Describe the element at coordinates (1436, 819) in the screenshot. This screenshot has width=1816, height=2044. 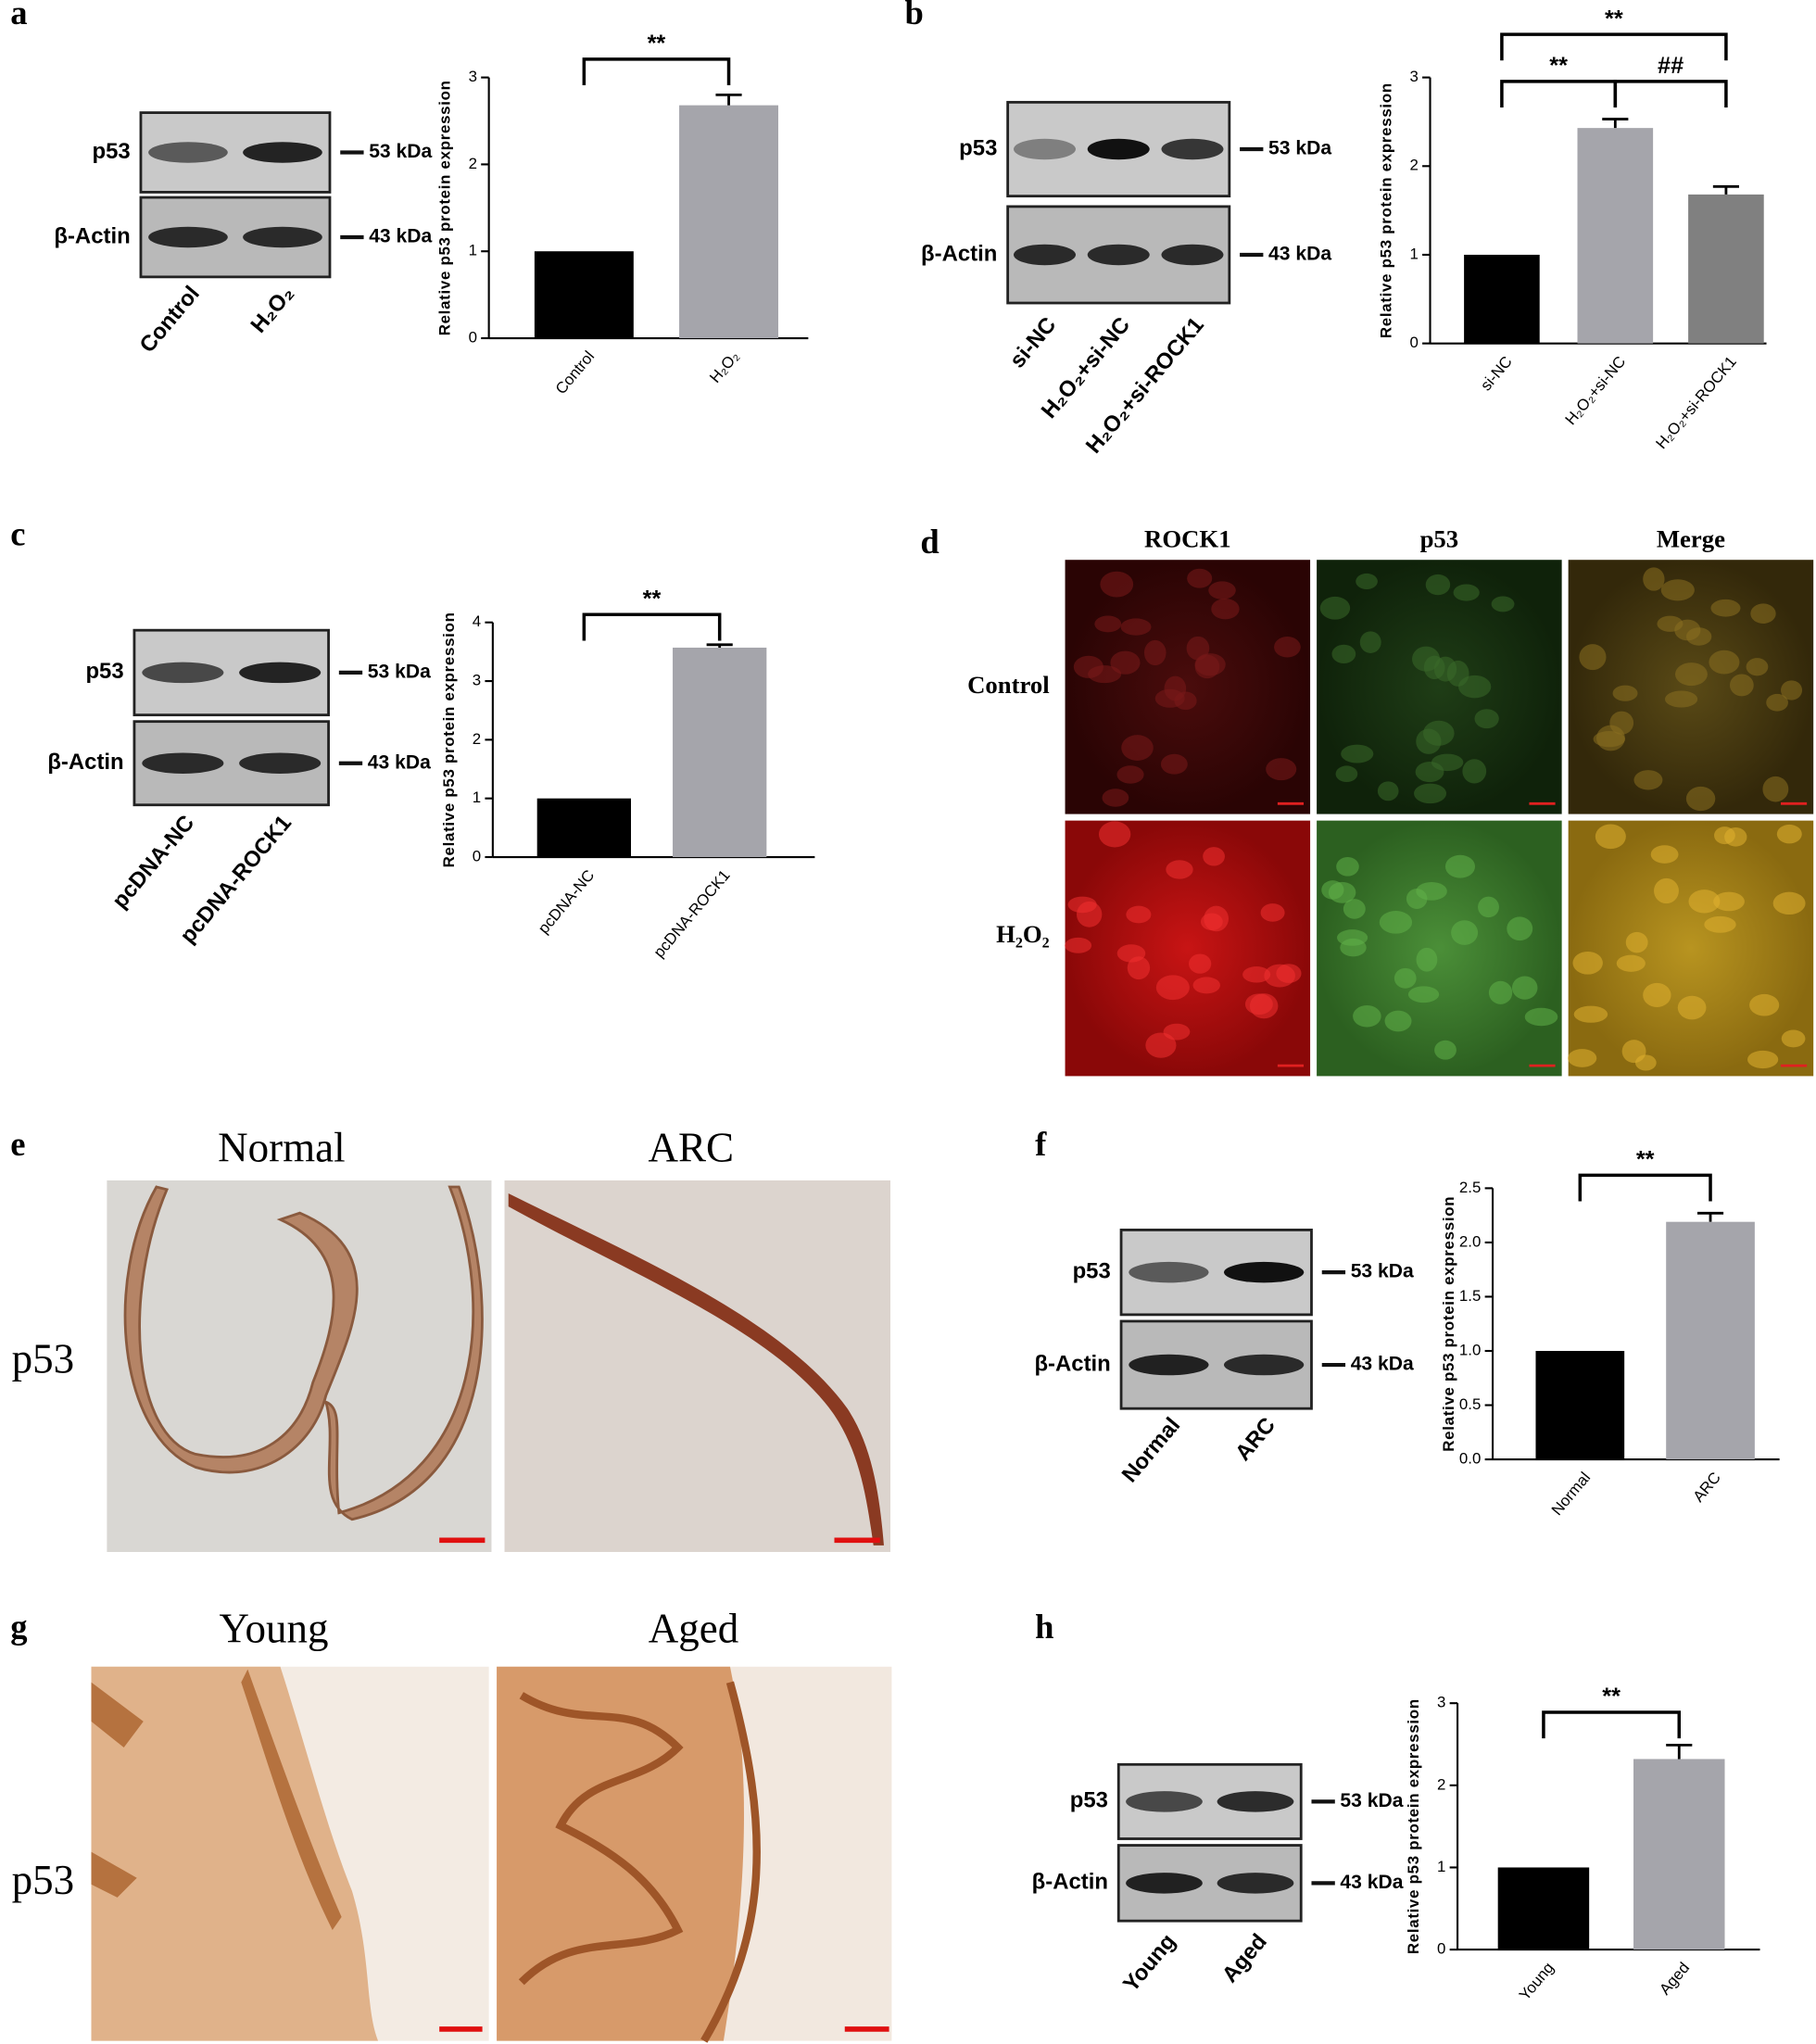
I see `cells` at that location.